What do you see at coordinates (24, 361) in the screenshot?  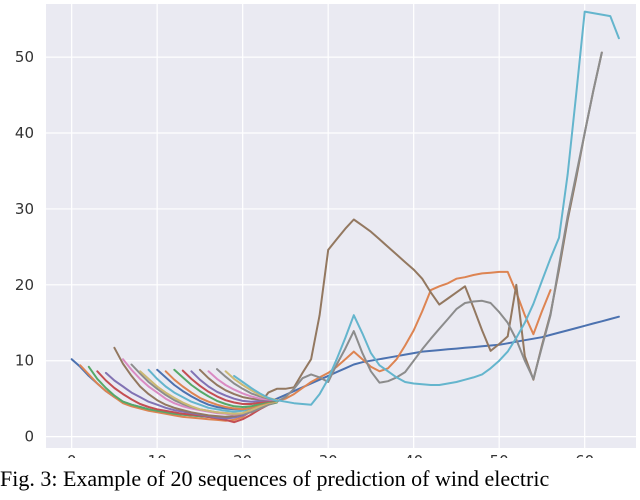 I see `y-tick-label: 10` at bounding box center [24, 361].